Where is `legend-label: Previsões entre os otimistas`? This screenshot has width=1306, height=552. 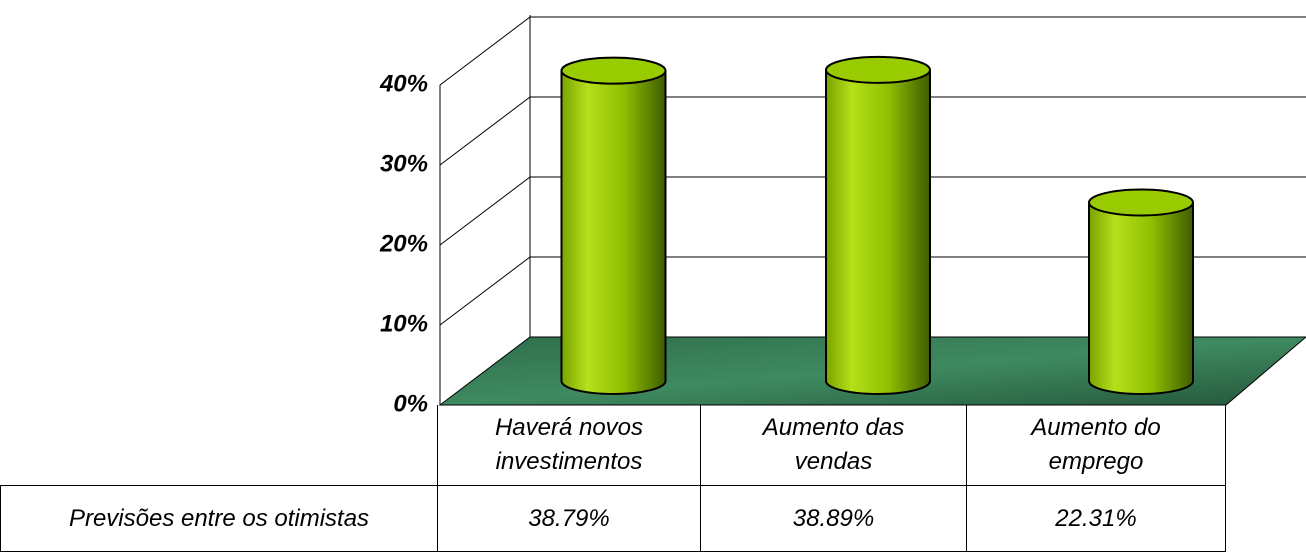 legend-label: Previsões entre os otimistas is located at coordinates (218, 518).